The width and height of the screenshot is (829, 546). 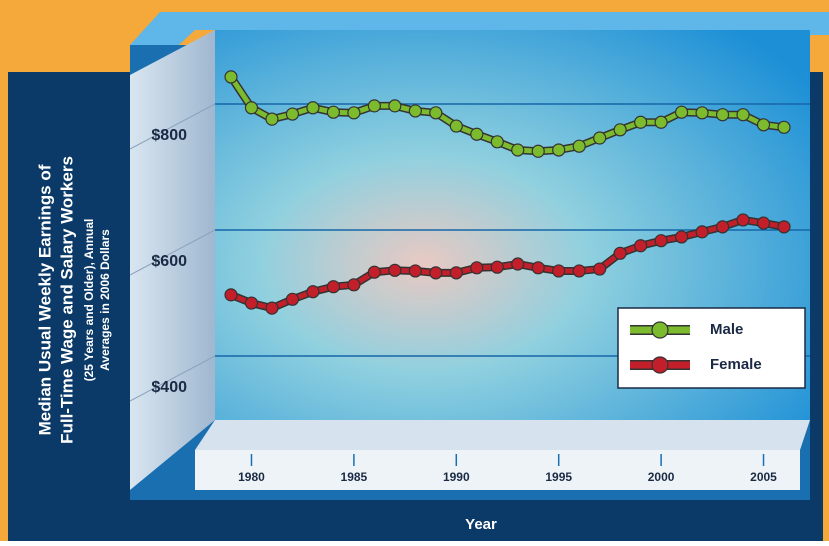 I want to click on x-tick-label: 1985, so click(x=354, y=477).